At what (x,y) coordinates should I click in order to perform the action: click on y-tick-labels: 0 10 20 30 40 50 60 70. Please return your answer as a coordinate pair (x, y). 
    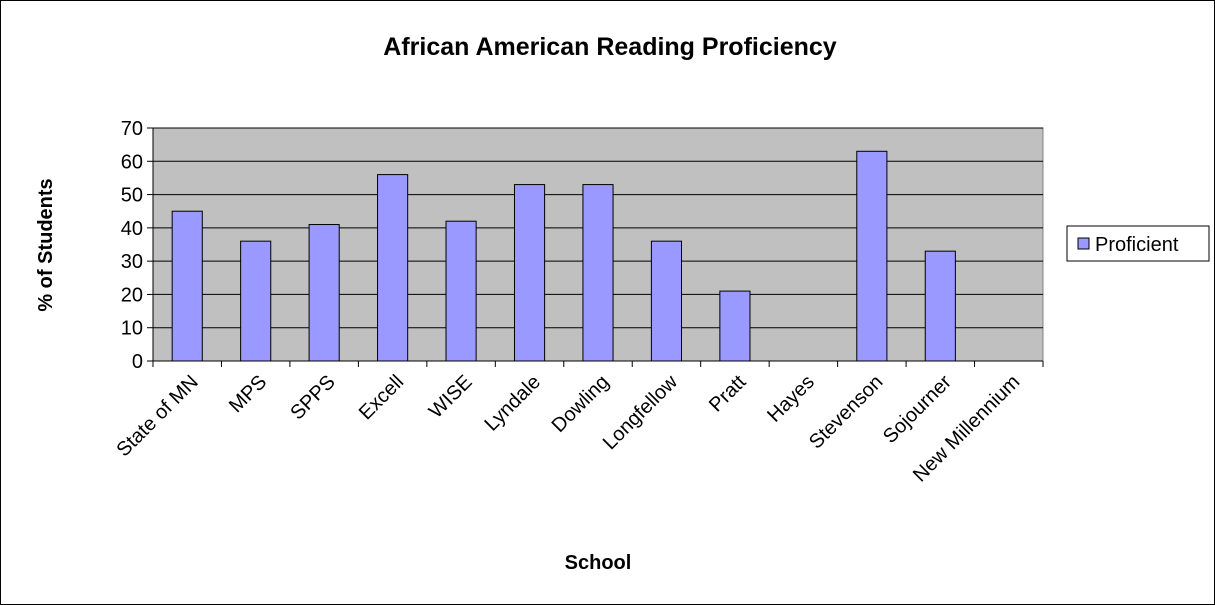
    Looking at the image, I should click on (132, 245).